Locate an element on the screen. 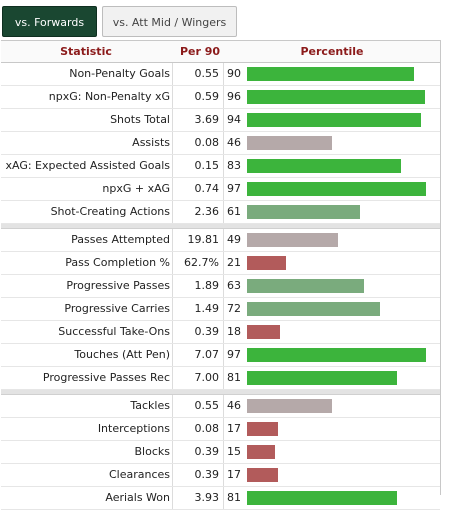 The width and height of the screenshot is (473, 513). table-row: Non-Penalty Goals 0.55 90 is located at coordinates (220, 74).